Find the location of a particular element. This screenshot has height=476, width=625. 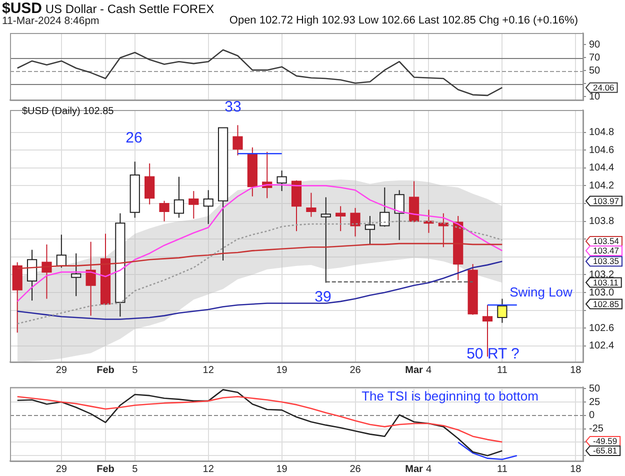

text: 103.54 is located at coordinates (606, 241).